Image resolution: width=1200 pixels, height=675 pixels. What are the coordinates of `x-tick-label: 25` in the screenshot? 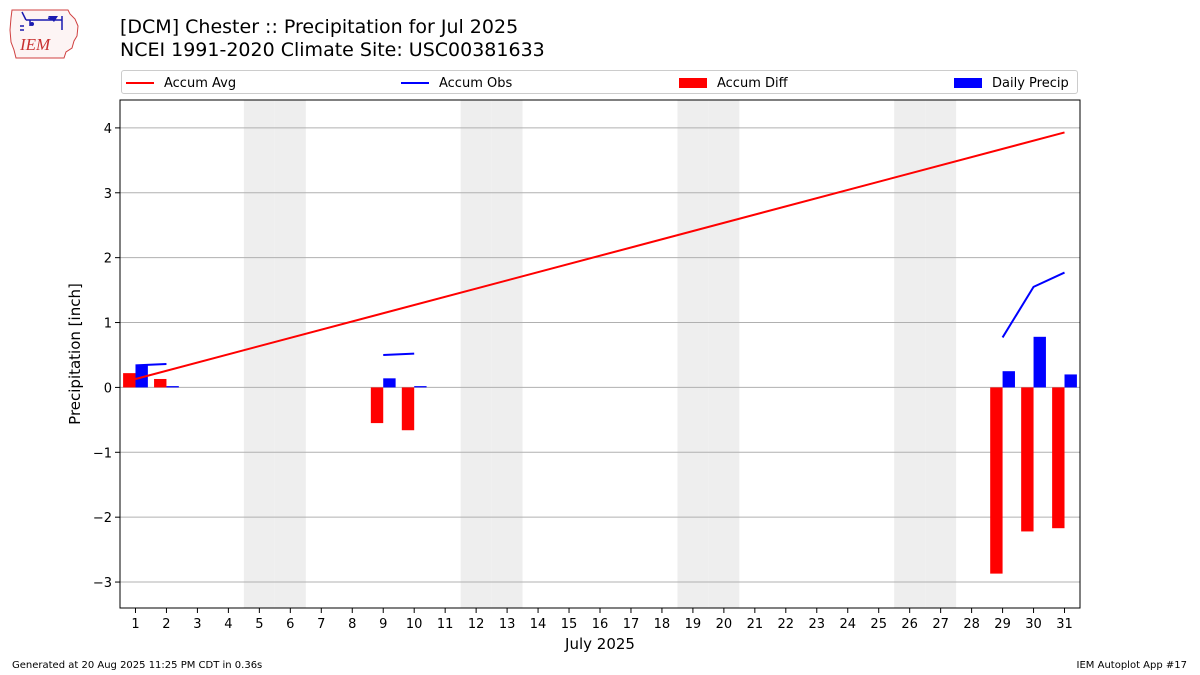 It's located at (878, 624).